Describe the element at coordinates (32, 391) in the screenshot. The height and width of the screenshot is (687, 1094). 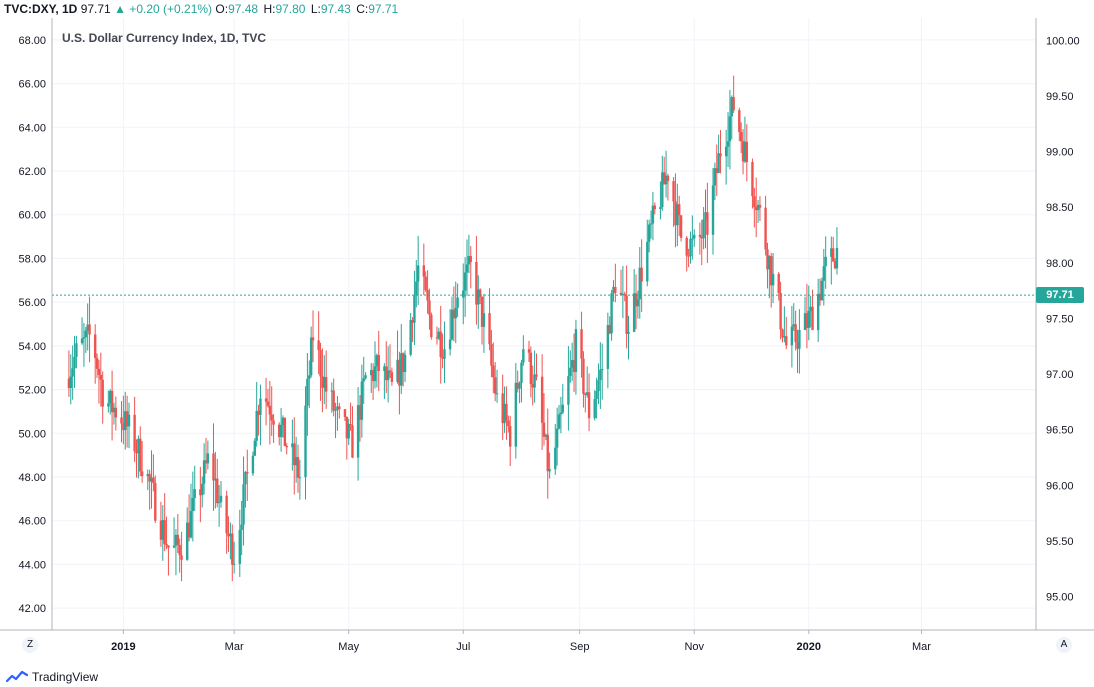
I see `left-axis-tick-label: 52.00` at that location.